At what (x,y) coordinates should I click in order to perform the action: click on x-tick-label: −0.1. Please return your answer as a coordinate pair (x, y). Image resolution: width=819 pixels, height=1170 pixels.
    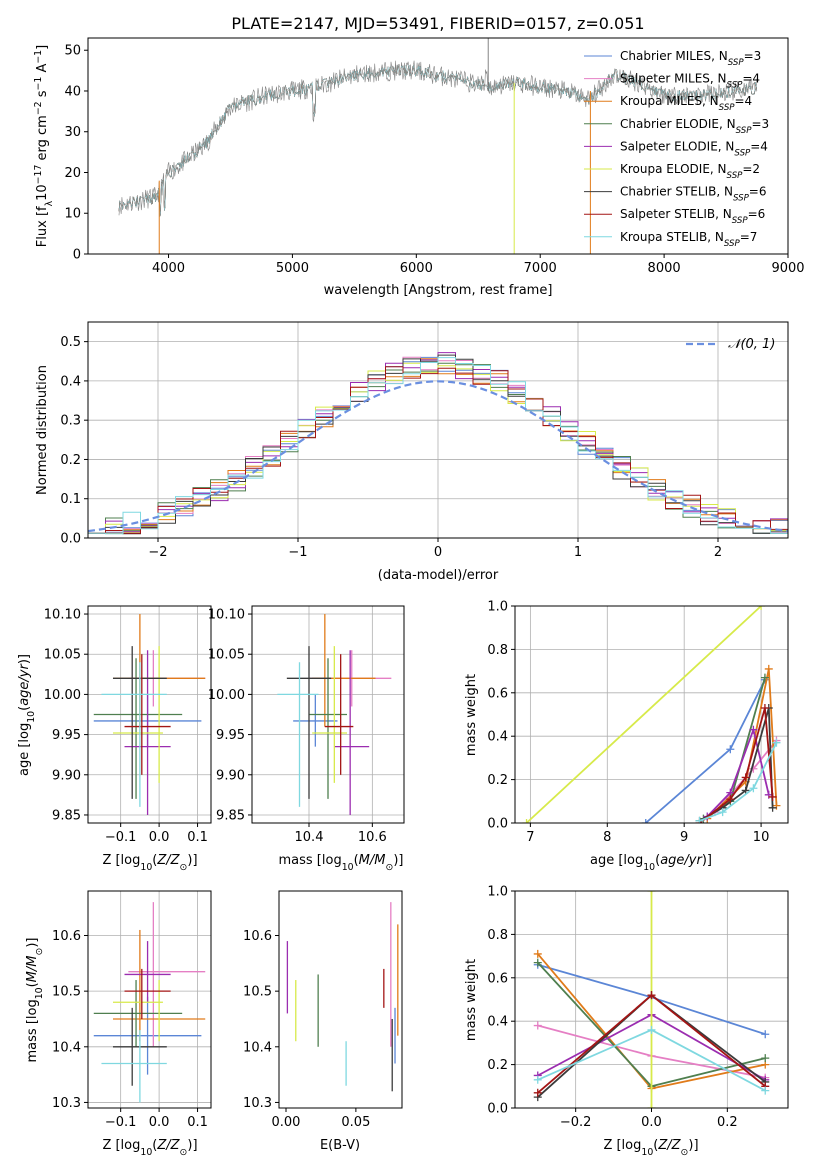
    Looking at the image, I should click on (121, 1122).